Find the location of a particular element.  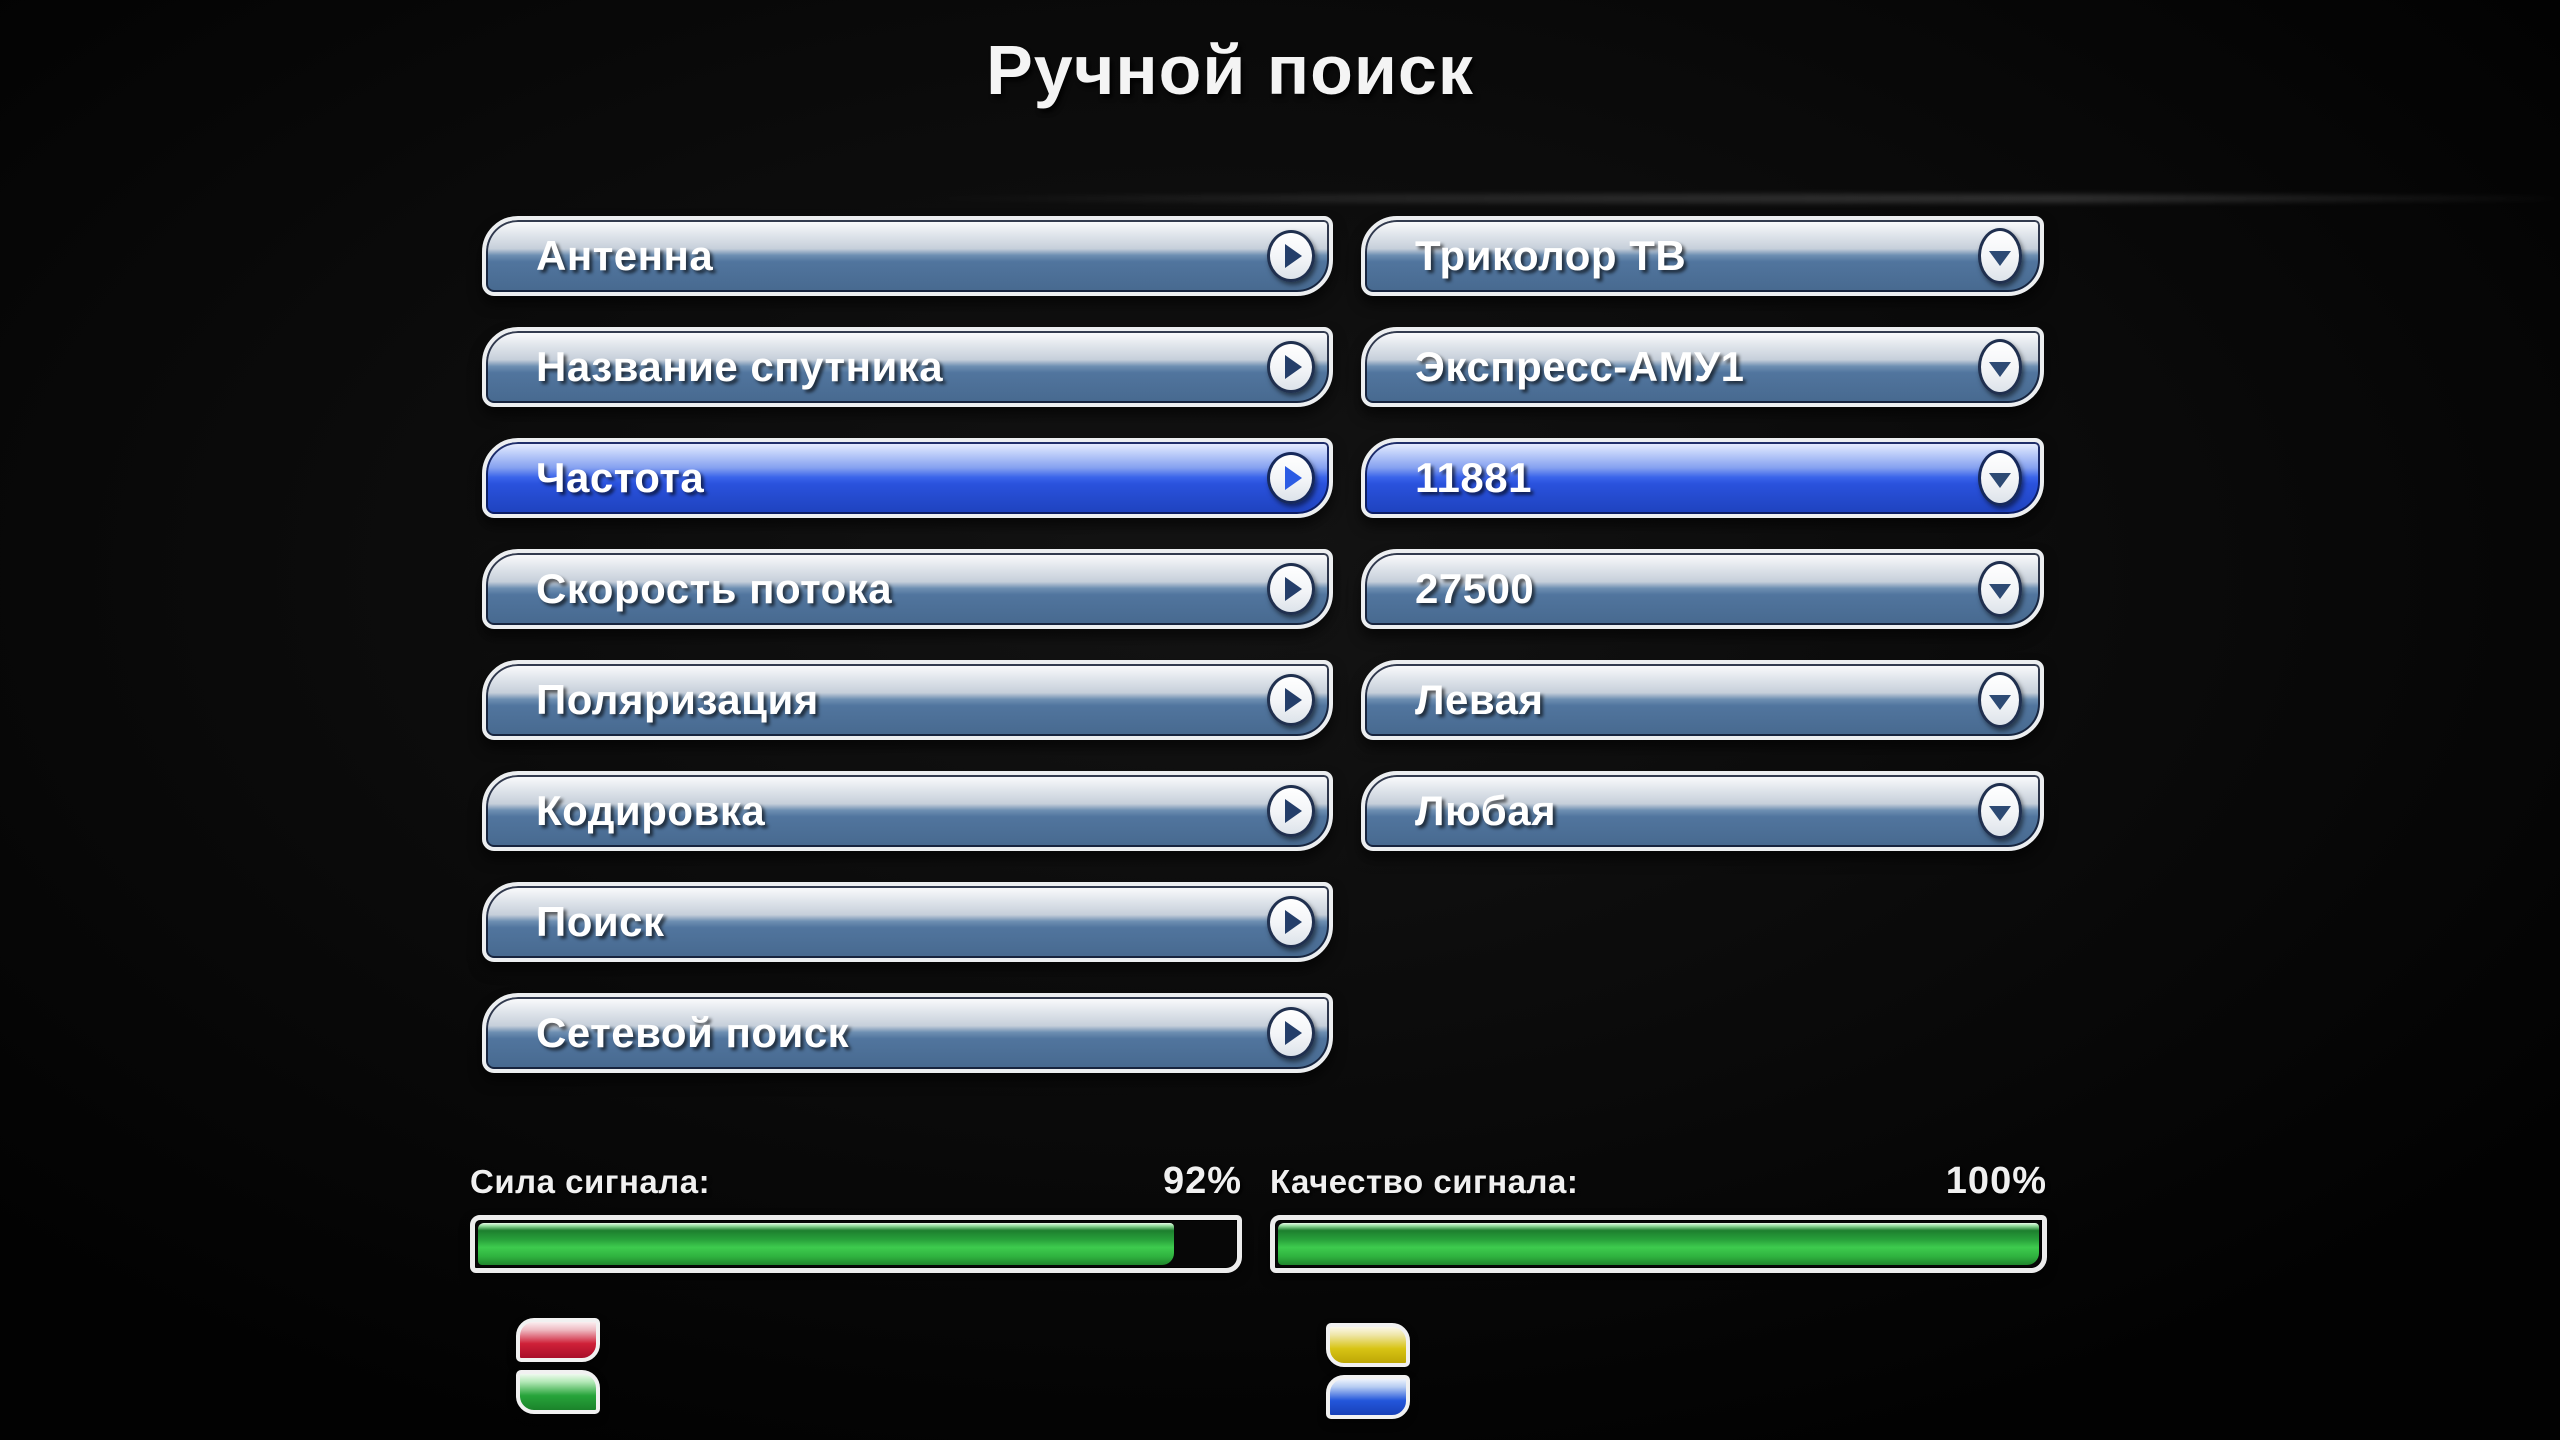

value-label: 27500 is located at coordinates (1475, 588).